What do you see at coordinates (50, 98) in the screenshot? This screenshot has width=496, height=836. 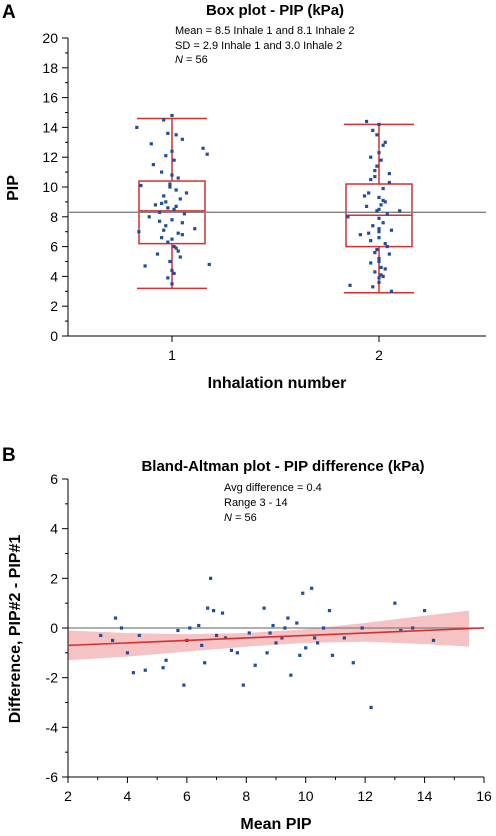 I see `panel-a-y-tick-label: 16` at bounding box center [50, 98].